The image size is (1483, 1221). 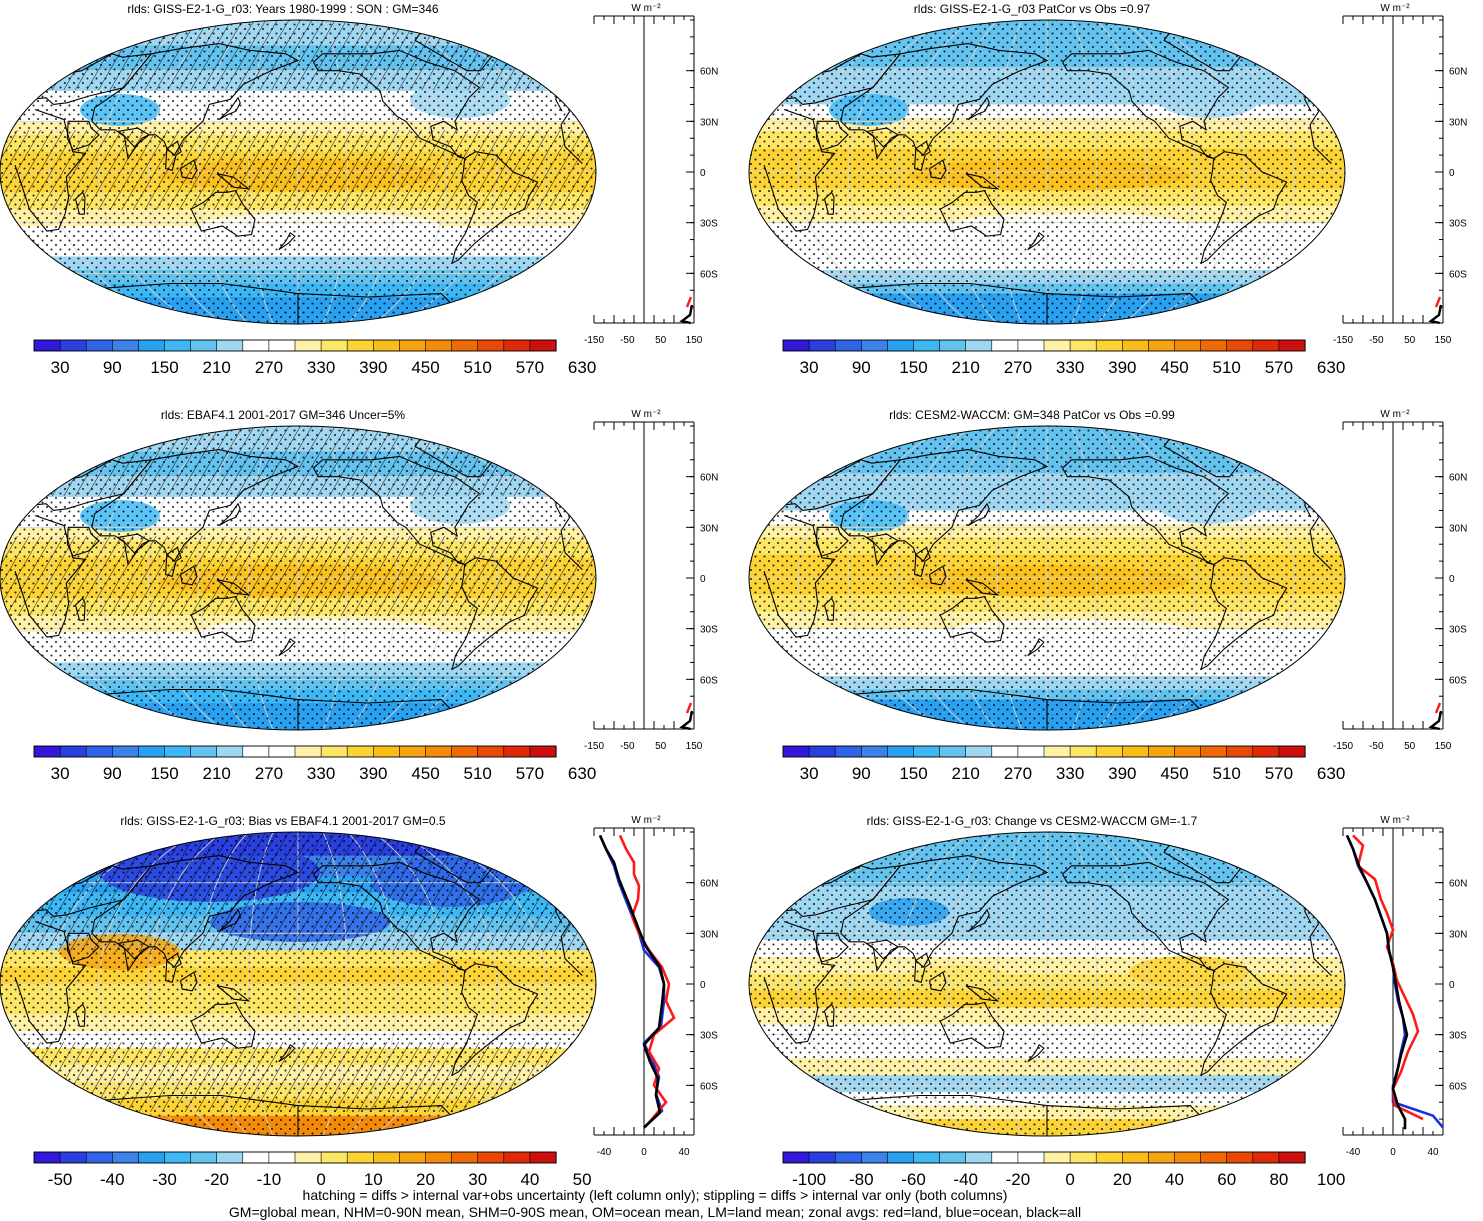 What do you see at coordinates (1458, 478) in the screenshot?
I see `zonal-lat-label: 60N` at bounding box center [1458, 478].